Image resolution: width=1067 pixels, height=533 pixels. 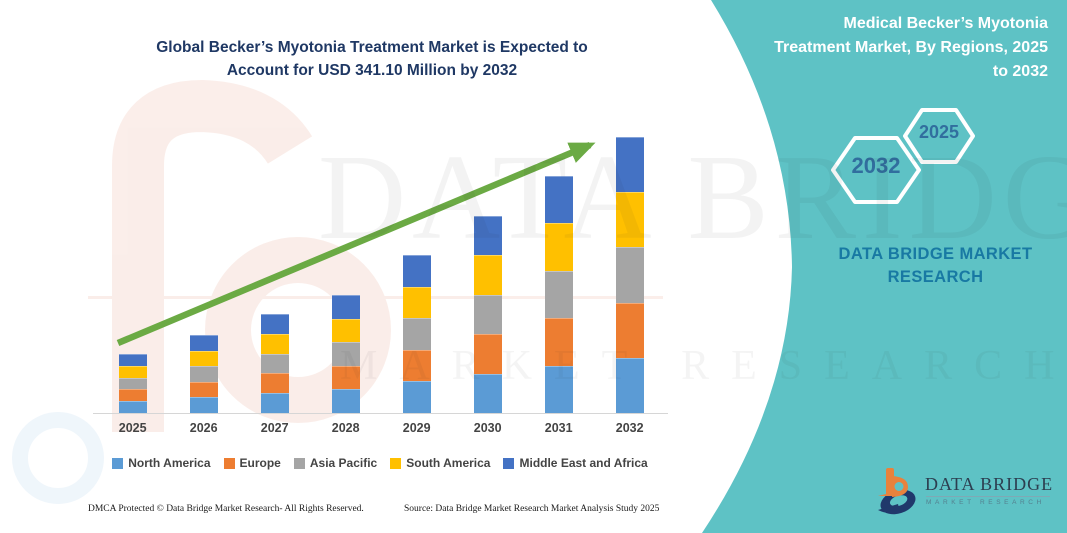 What do you see at coordinates (448, 463) in the screenshot?
I see `legend-label: South America` at bounding box center [448, 463].